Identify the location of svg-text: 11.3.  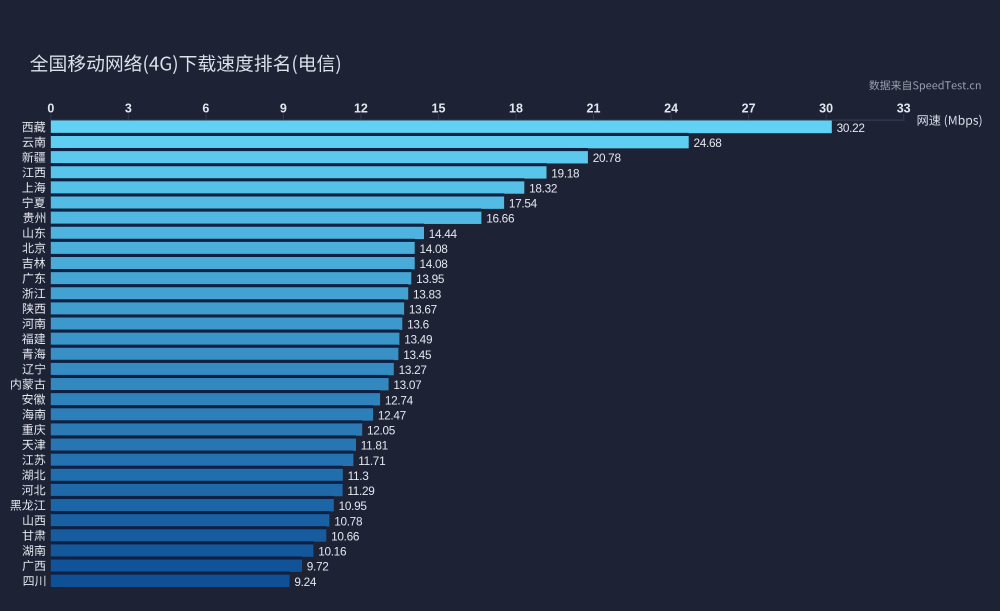
(359, 476).